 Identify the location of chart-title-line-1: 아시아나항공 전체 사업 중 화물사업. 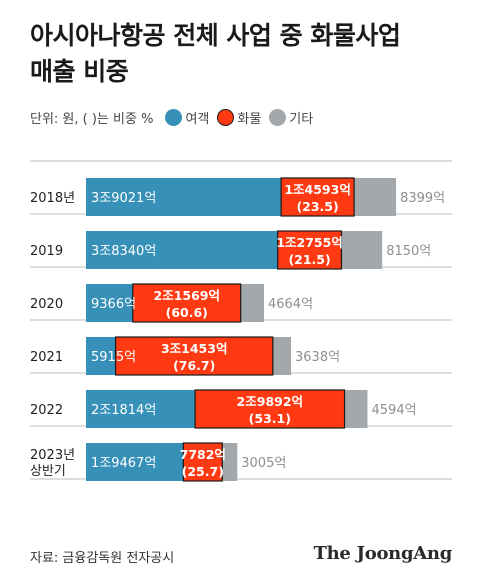
(215, 35).